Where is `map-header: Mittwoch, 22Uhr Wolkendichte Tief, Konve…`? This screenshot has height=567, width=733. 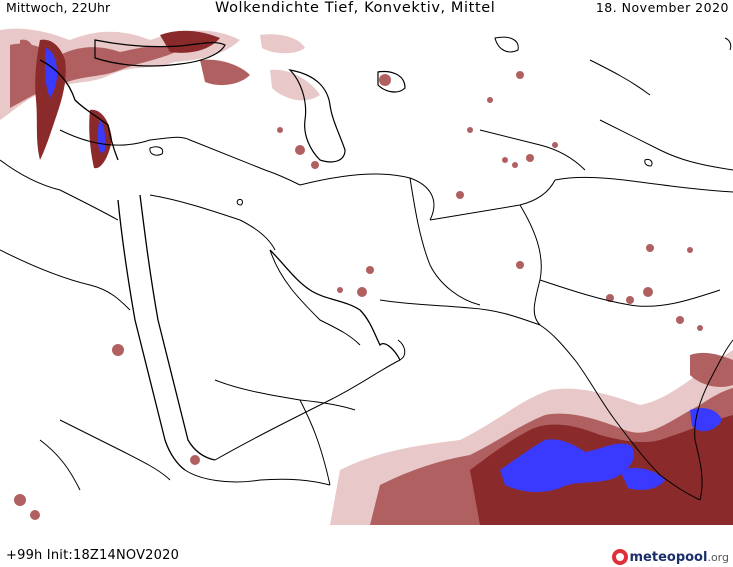 map-header: Mittwoch, 22Uhr Wolkendichte Tief, Konve… is located at coordinates (366, 10).